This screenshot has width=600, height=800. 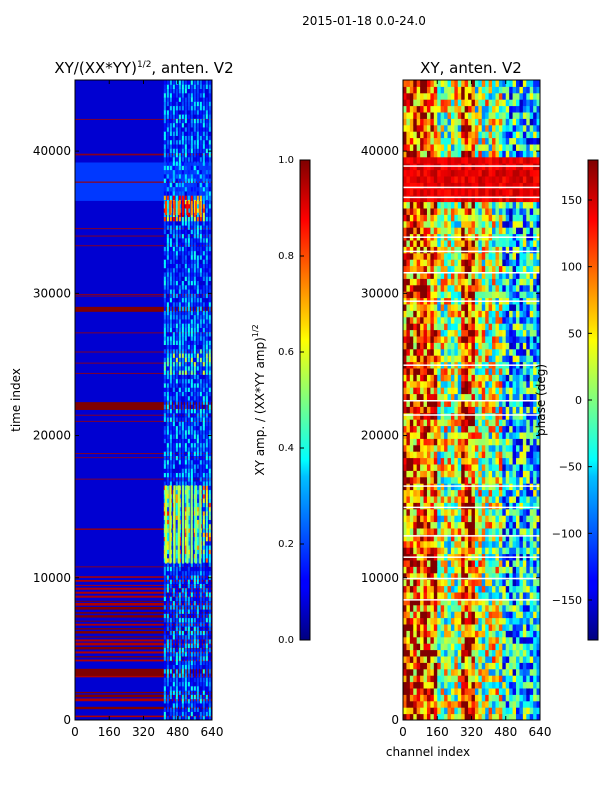 What do you see at coordinates (143, 309) in the screenshot?
I see `amplitude-saturated-row` at bounding box center [143, 309].